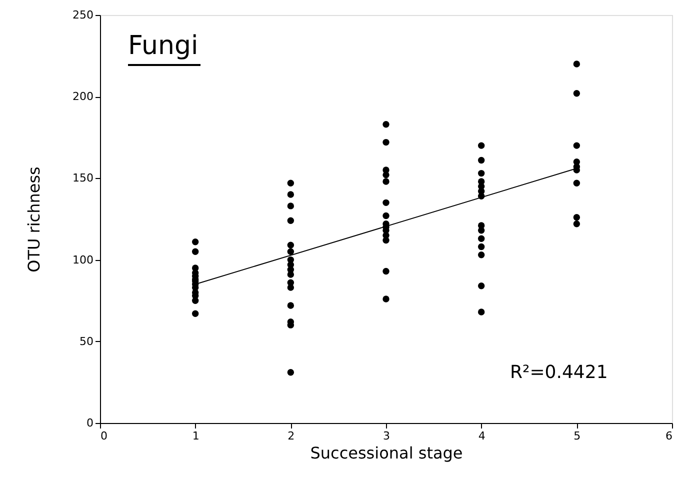 The height and width of the screenshot is (478, 677). What do you see at coordinates (386, 436) in the screenshot?
I see `x-tick-label: 3` at bounding box center [386, 436].